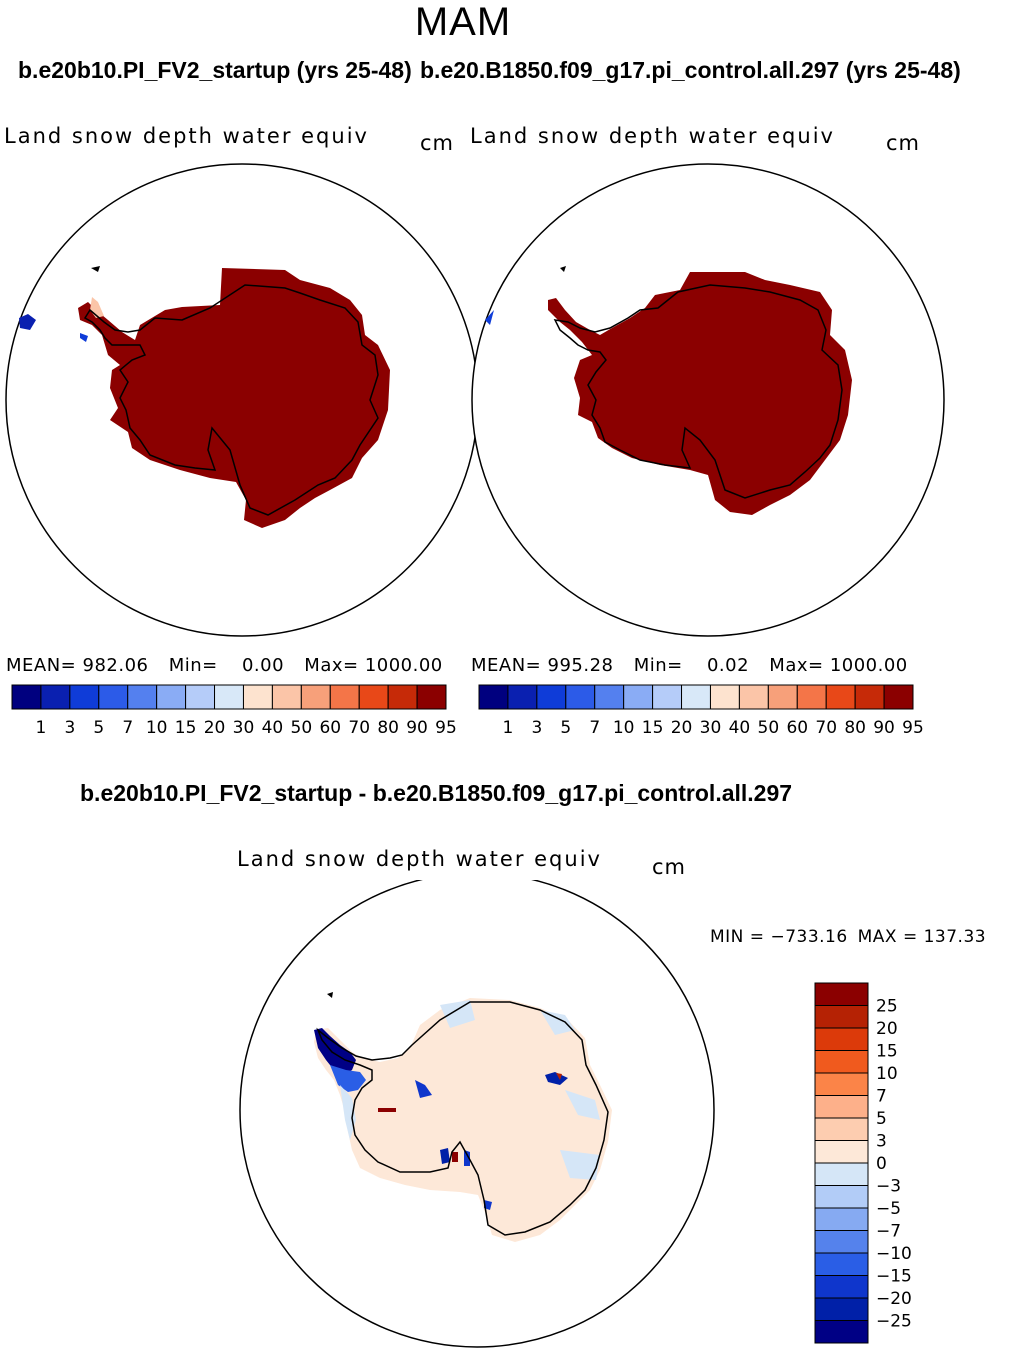 This screenshot has height=1352, width=1019. Describe the element at coordinates (701, 711) in the screenshot. I see `panel-right-colorbar: 1 3 5 7 10 15 20 30 40 50 60 70 80 90 95` at that location.